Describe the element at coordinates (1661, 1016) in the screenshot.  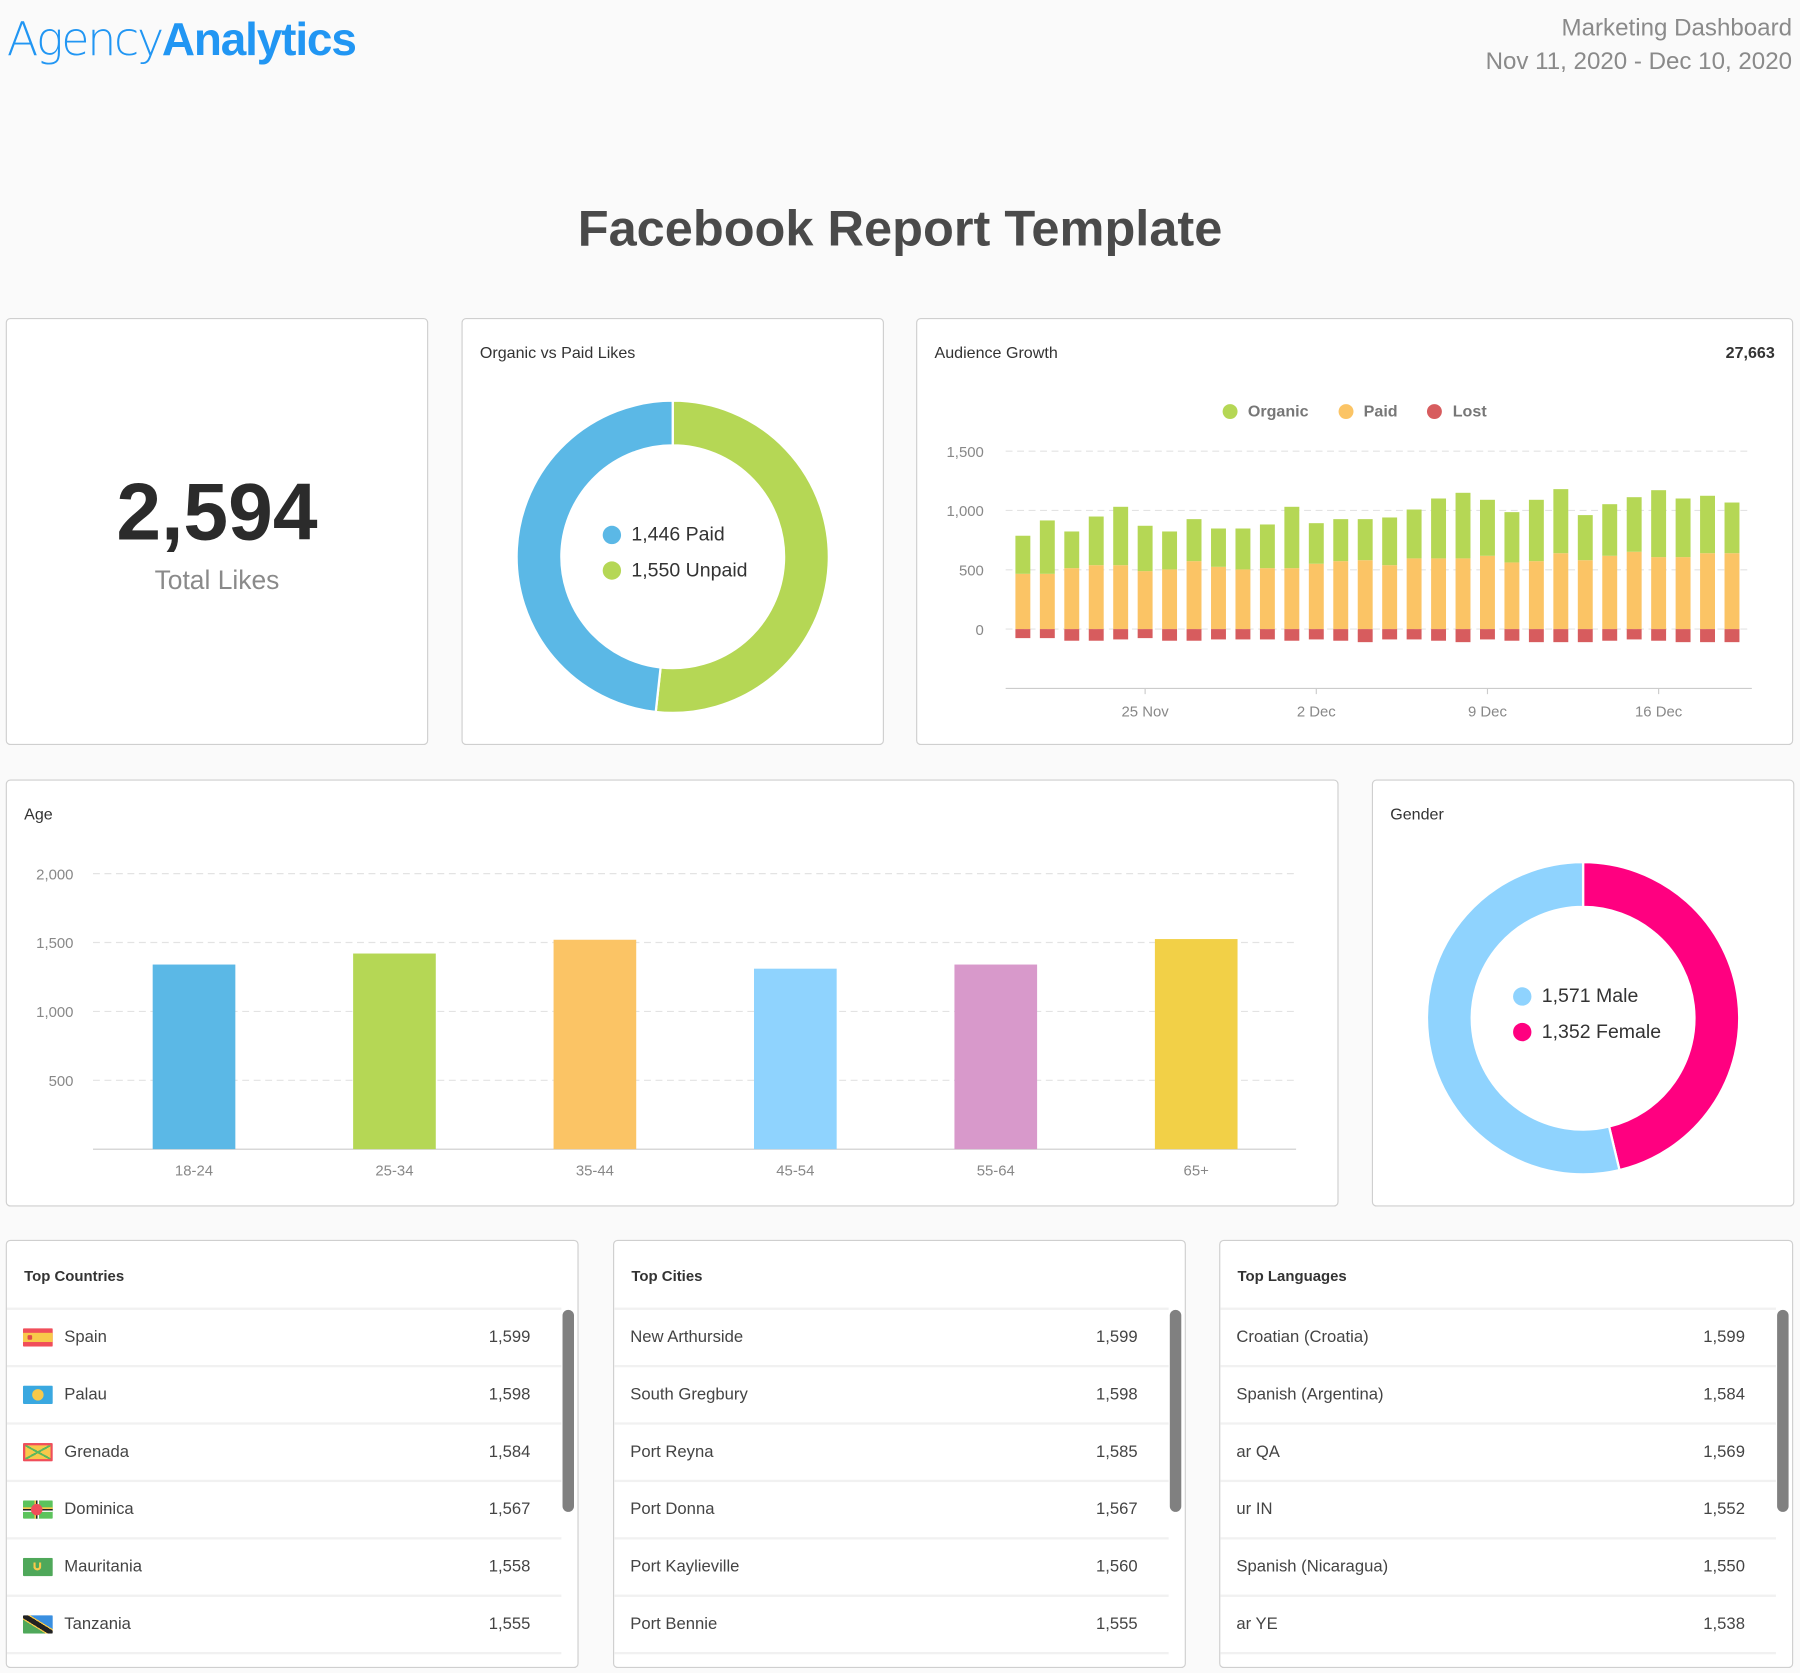
I see `donut-slice-female` at that location.